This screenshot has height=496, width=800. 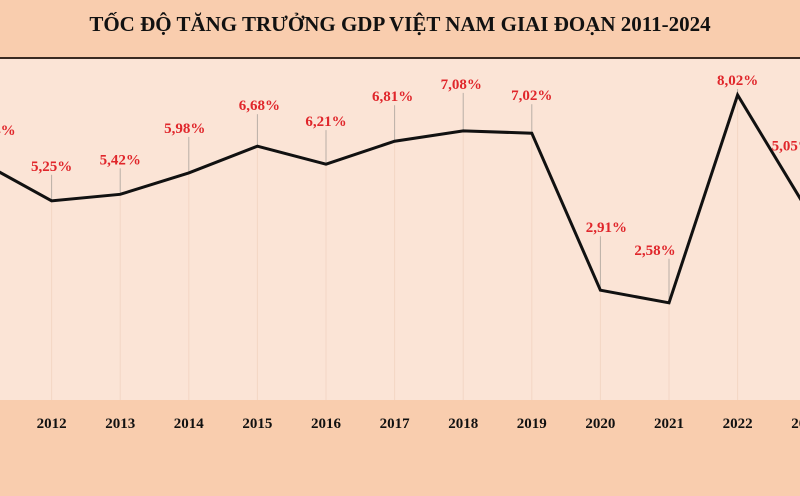 I want to click on x-tick-label: 2020, so click(x=600, y=424).